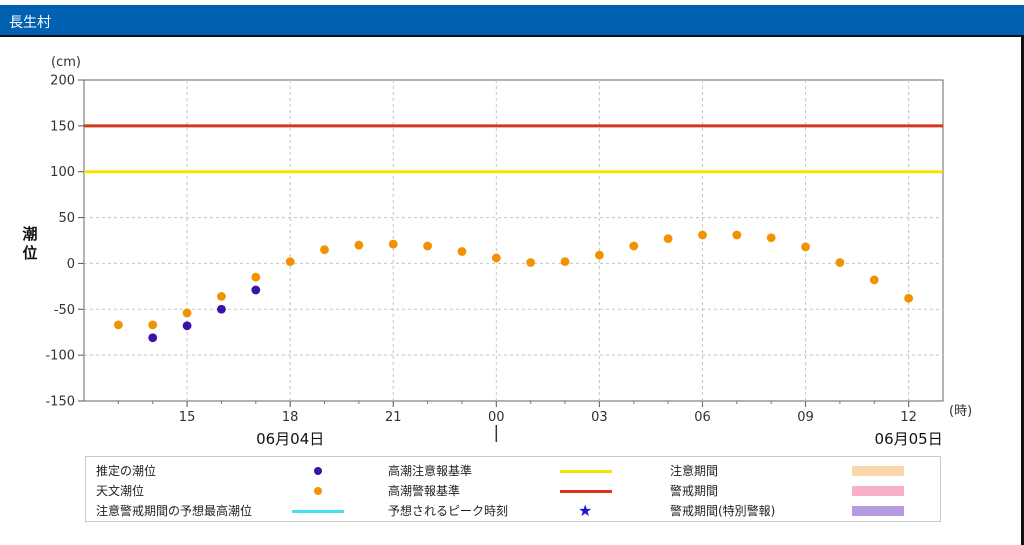 The height and width of the screenshot is (545, 1024). I want to click on y-tick-label: 150, so click(62, 126).